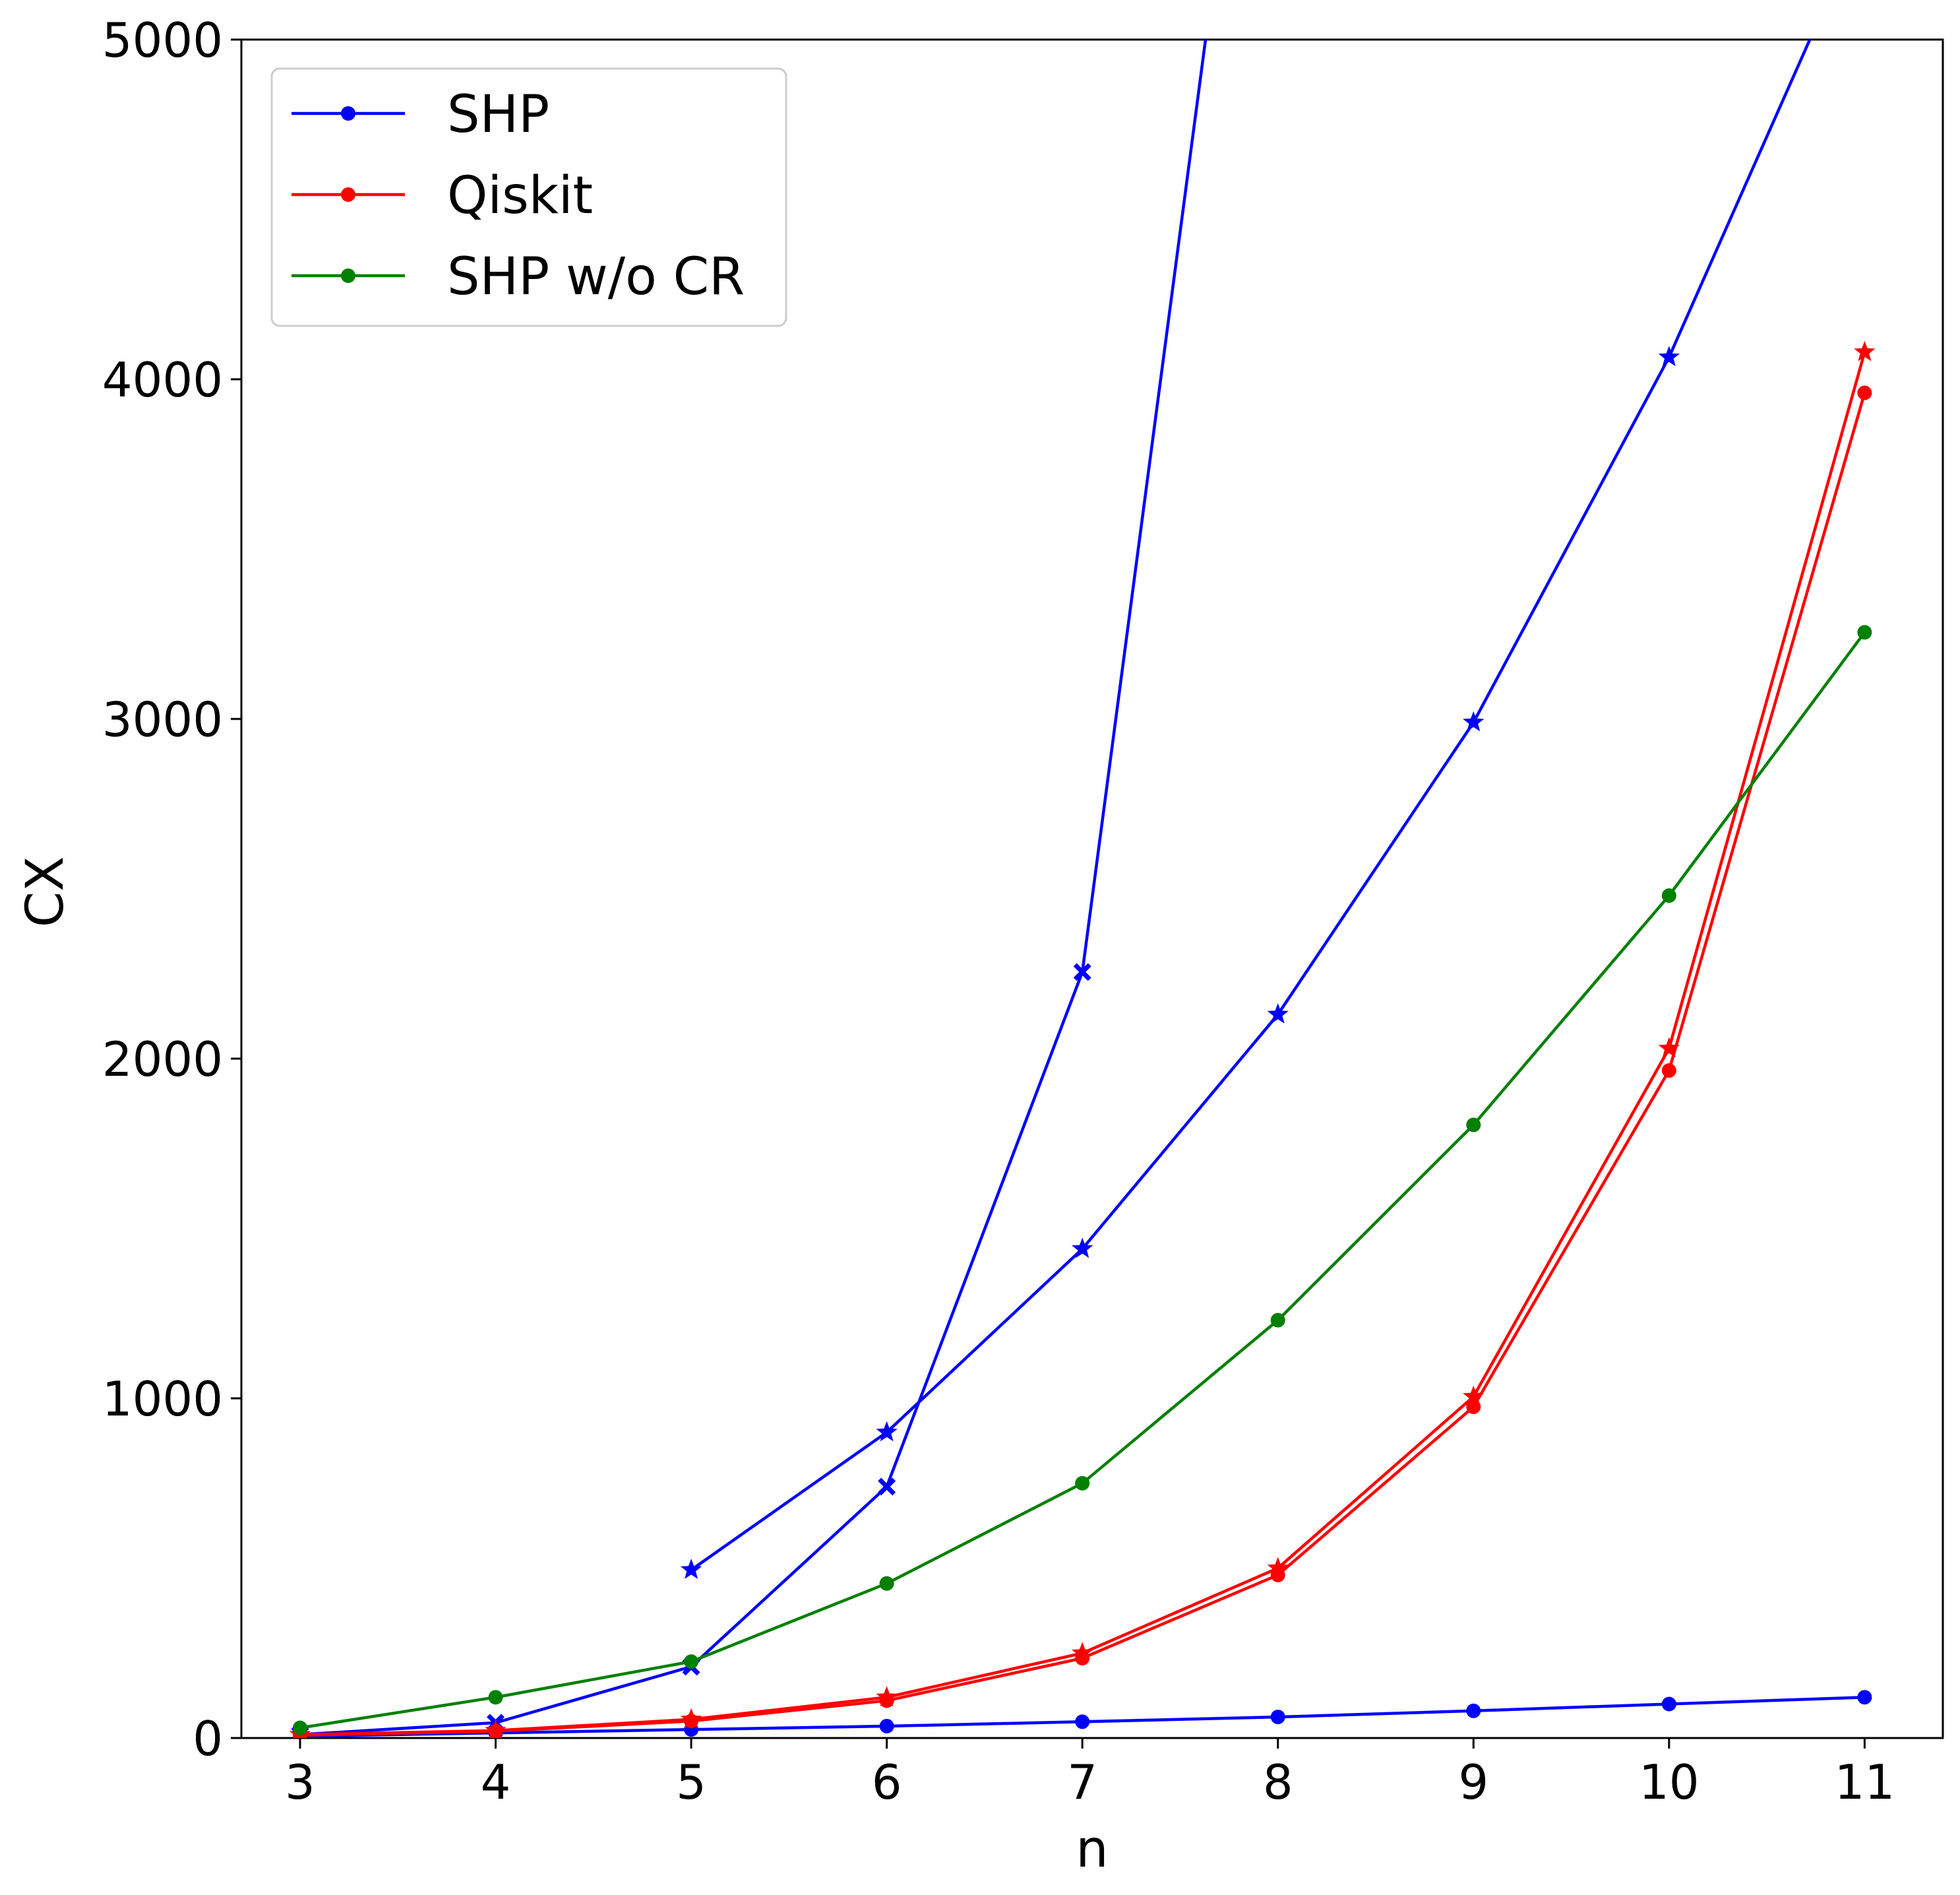  I want to click on x-tick-label: 10, so click(1669, 1783).